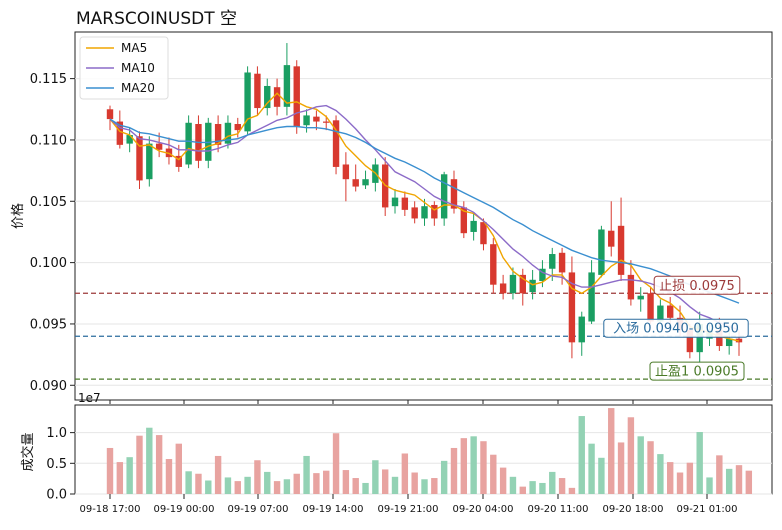  What do you see at coordinates (632, 509) in the screenshot?
I see `x-tick-label: 09-20 18:00` at bounding box center [632, 509].